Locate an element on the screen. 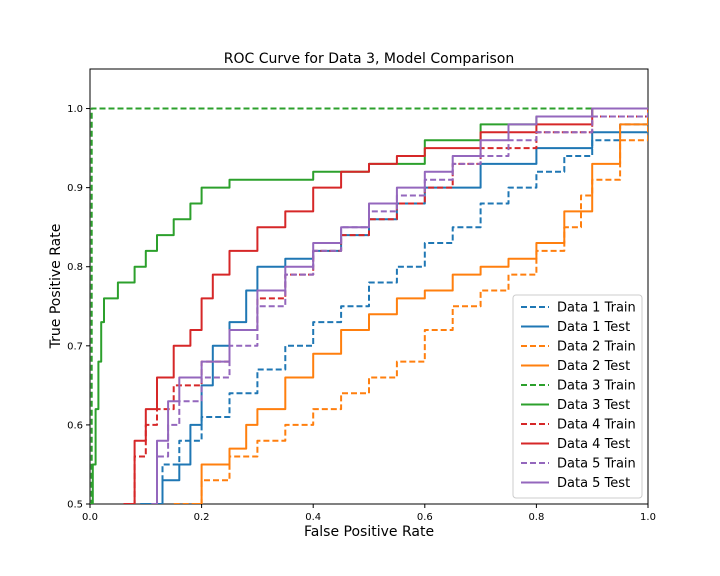 The width and height of the screenshot is (720, 576). x-tick-label: 0.4 is located at coordinates (313, 517).